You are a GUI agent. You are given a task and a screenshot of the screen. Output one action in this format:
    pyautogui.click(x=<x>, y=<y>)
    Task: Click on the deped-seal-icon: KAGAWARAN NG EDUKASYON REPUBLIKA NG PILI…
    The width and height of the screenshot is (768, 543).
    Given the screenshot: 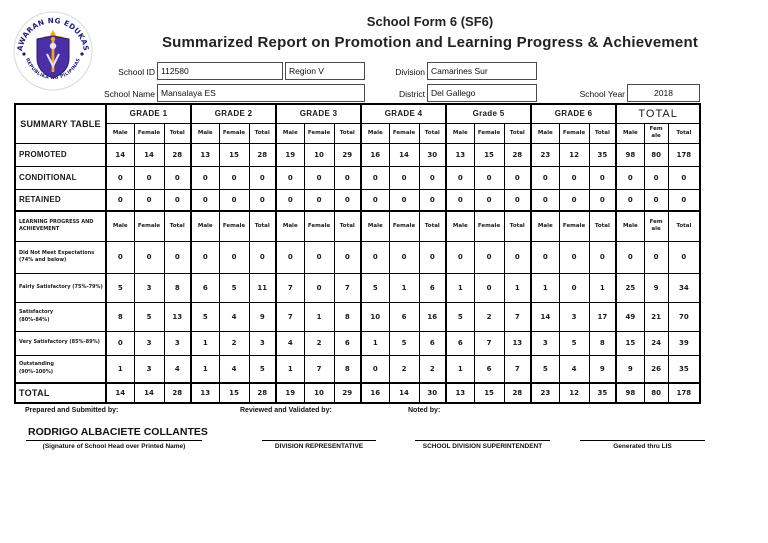 What is the action you would take?
    pyautogui.click(x=50, y=47)
    